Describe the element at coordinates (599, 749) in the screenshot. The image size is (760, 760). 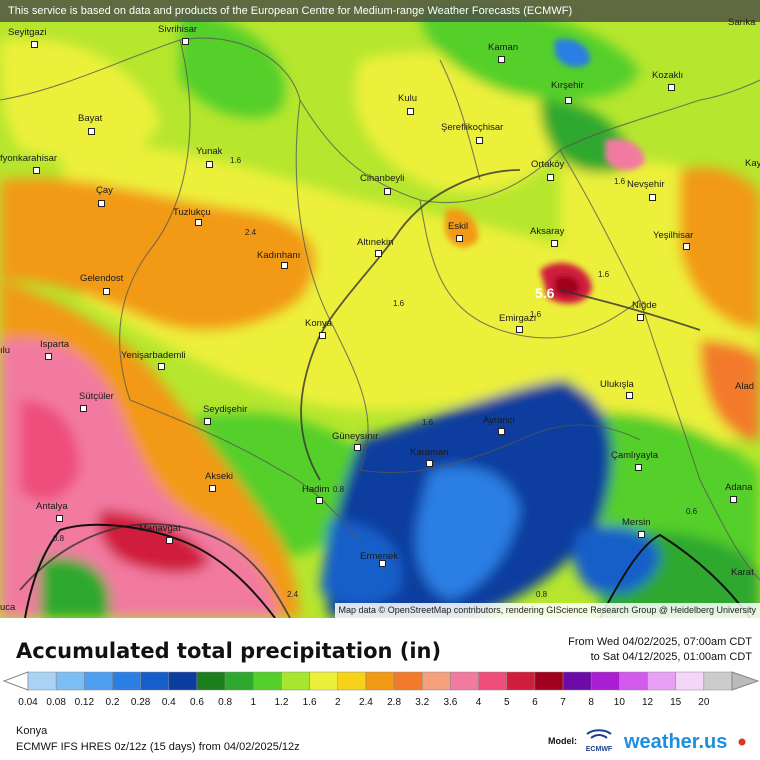
I see `ecmwf-text: ECMWF` at that location.